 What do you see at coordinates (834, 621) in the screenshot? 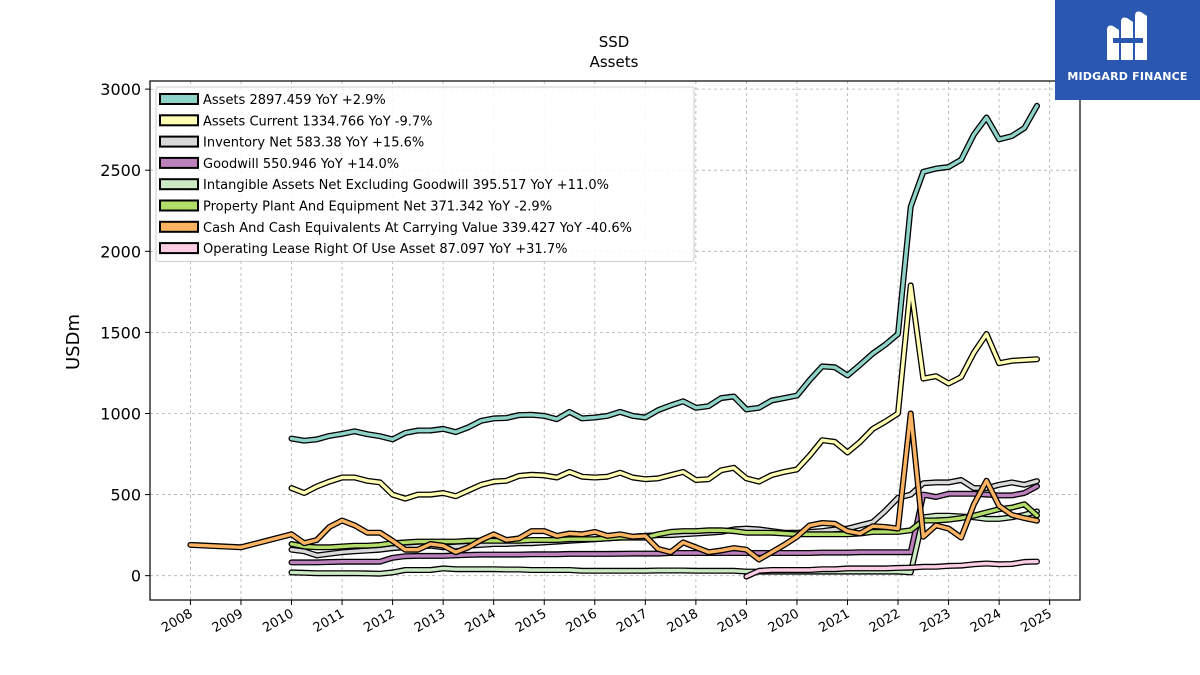
I see `x-tick-label: 2021` at bounding box center [834, 621].